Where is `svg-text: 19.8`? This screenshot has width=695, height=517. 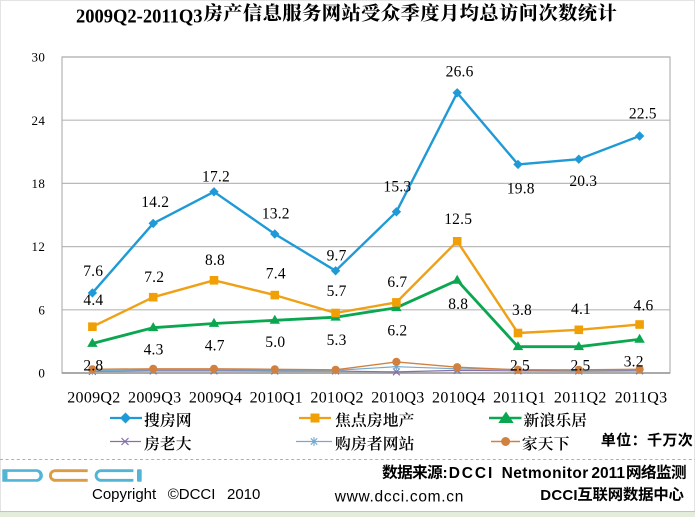
svg-text: 19.8 is located at coordinates (521, 188).